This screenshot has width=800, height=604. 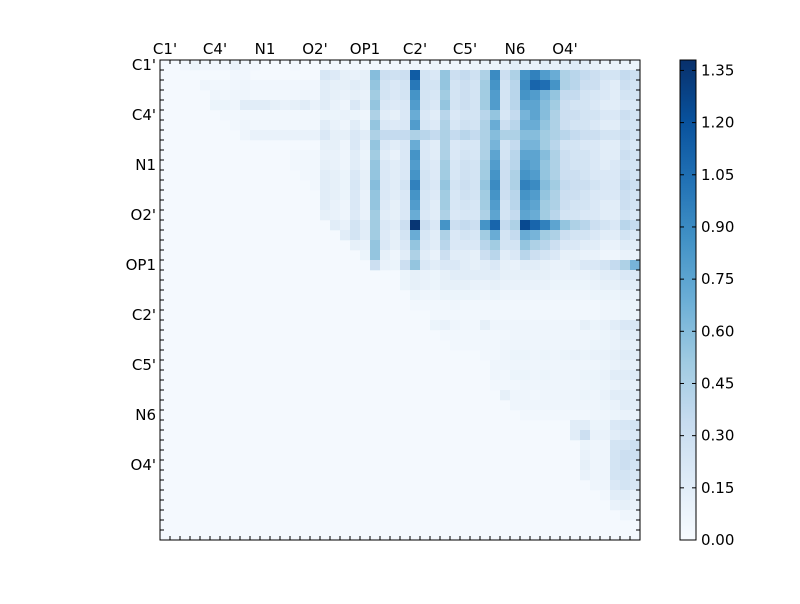 I want to click on colorbar-tick-label: 0.45, so click(x=717, y=383).